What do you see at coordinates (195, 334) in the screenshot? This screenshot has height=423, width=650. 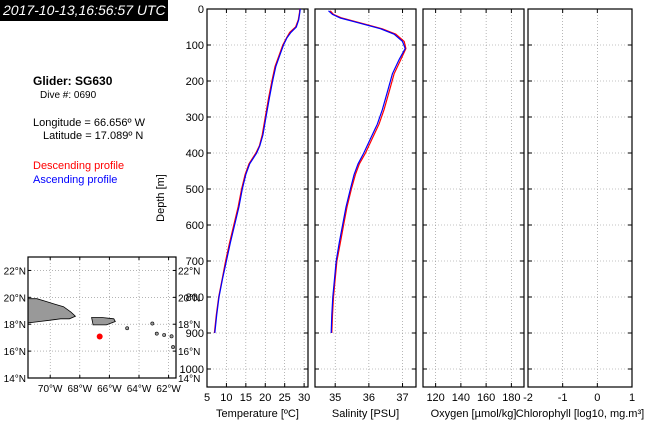 I see `y-tick-label: 900` at bounding box center [195, 334].